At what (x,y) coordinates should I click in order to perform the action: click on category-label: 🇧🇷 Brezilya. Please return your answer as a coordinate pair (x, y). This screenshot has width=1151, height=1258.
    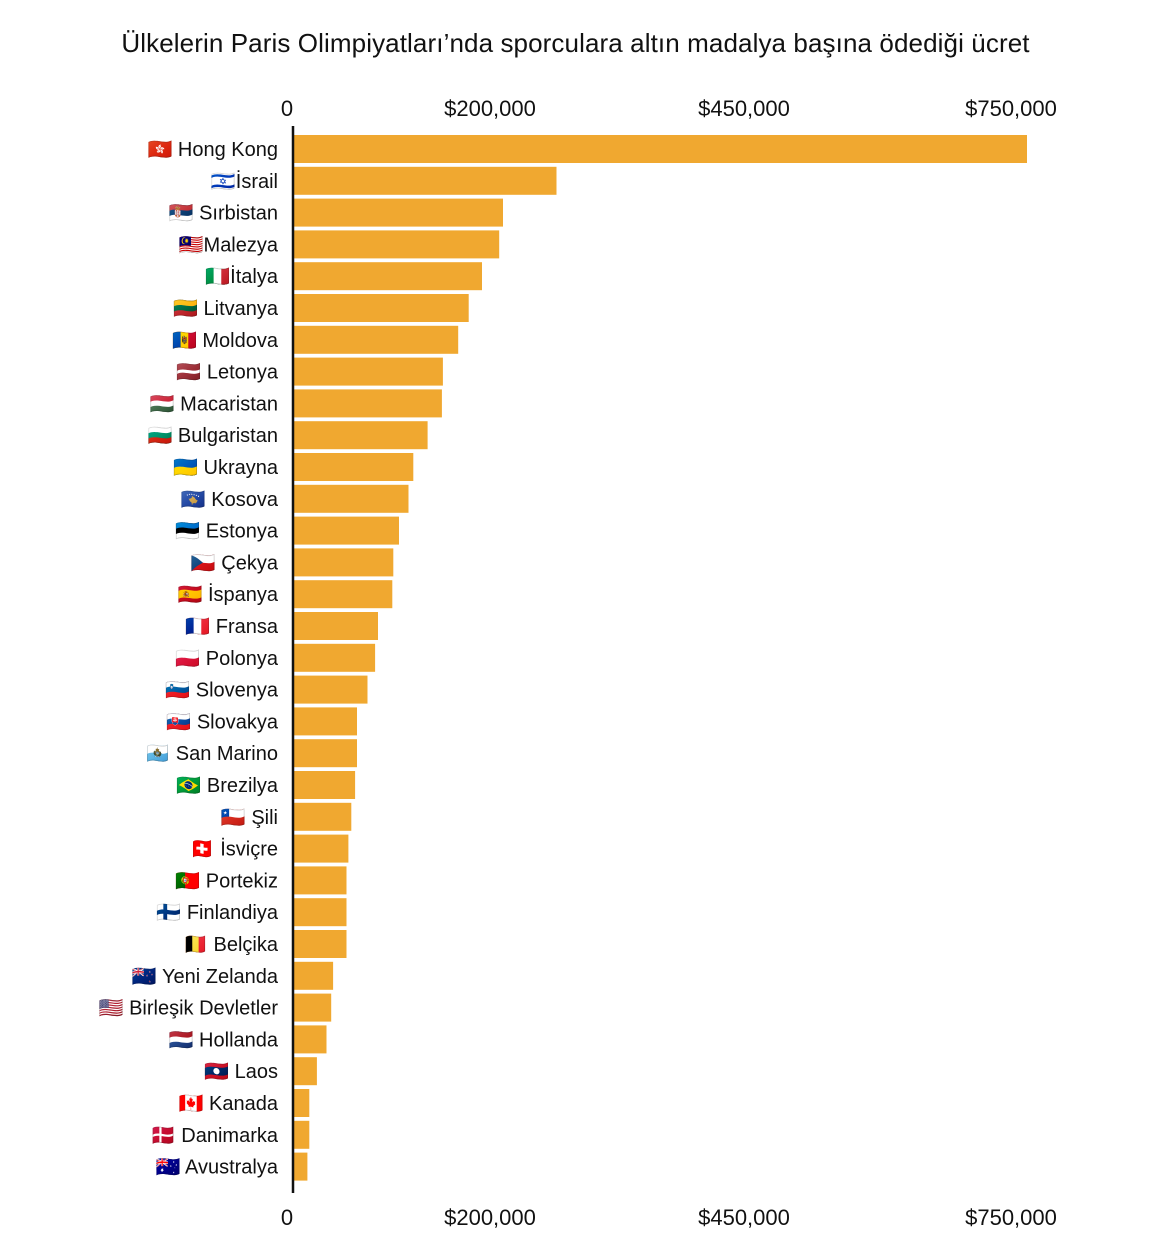
    Looking at the image, I should click on (227, 786).